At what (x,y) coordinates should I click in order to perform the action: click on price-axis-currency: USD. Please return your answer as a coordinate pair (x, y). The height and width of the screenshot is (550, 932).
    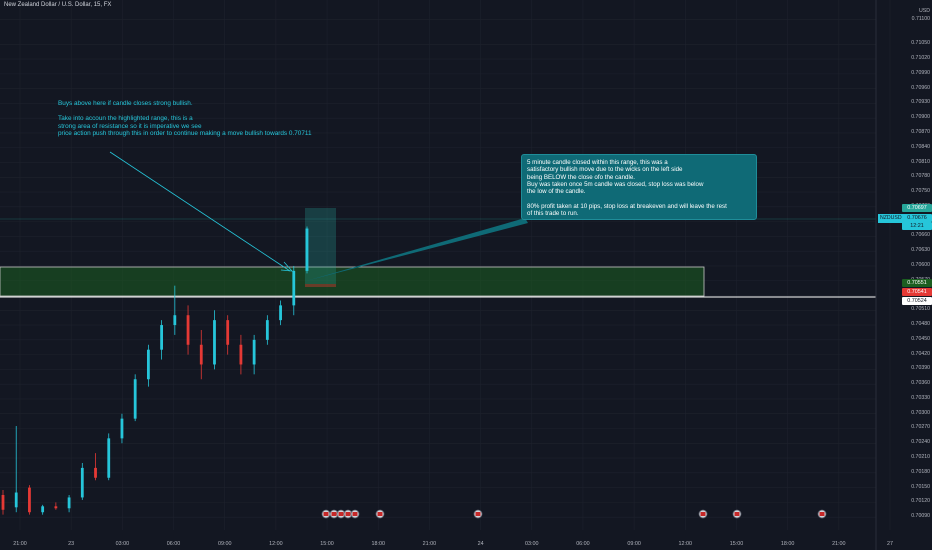
    Looking at the image, I should click on (924, 11).